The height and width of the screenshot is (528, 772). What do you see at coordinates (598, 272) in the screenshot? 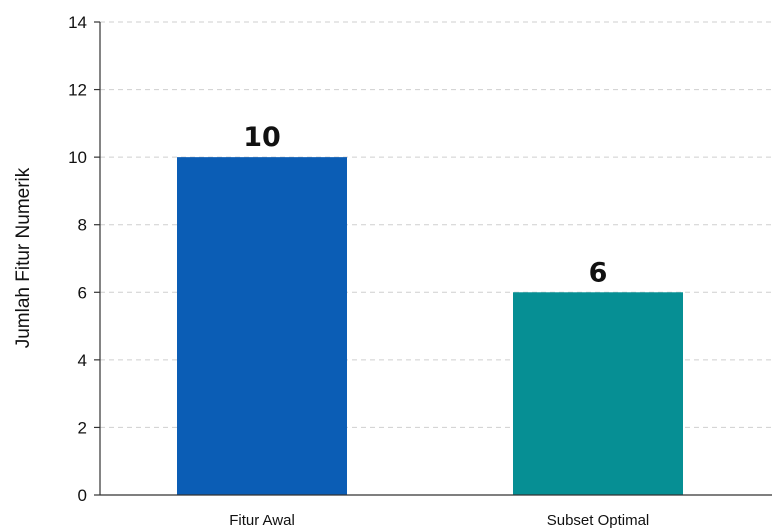
I see `bar-value-label: 6` at bounding box center [598, 272].